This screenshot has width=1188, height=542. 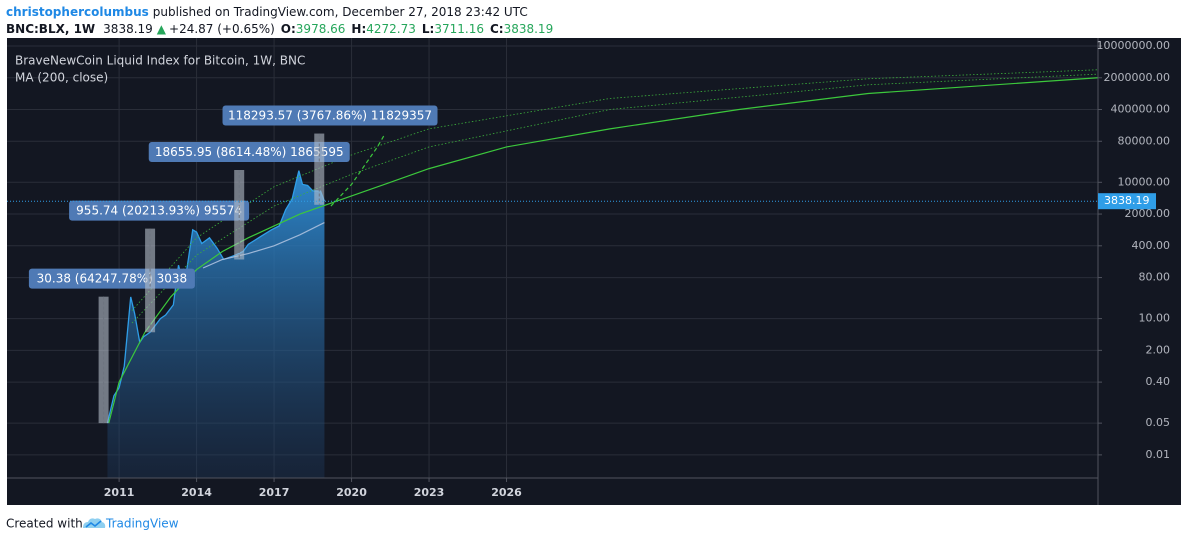 I want to click on change: +24.87 (+0.65%), so click(x=222, y=29).